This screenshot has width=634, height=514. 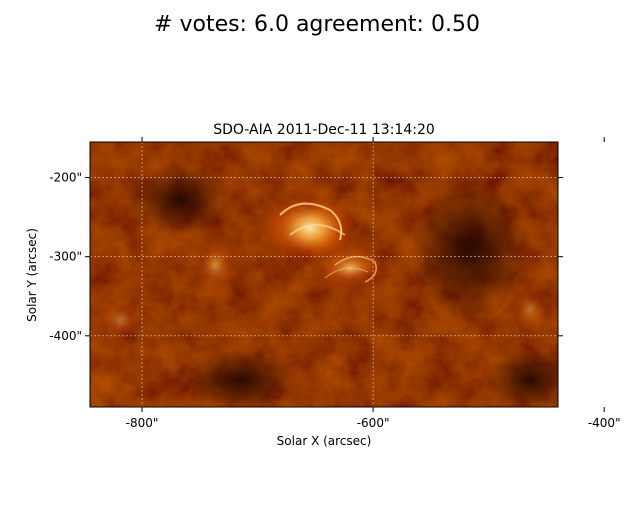 What do you see at coordinates (65, 336) in the screenshot?
I see `y-tick-label: -400"` at bounding box center [65, 336].